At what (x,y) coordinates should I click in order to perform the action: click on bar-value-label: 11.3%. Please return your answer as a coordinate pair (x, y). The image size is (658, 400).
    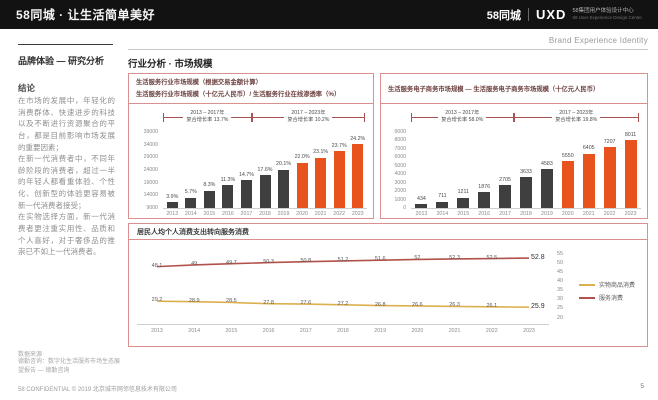
    Looking at the image, I should click on (228, 179).